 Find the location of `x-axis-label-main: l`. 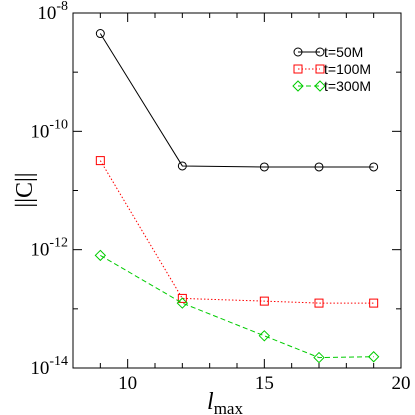

x-axis-label-main: l is located at coordinates (210, 402).